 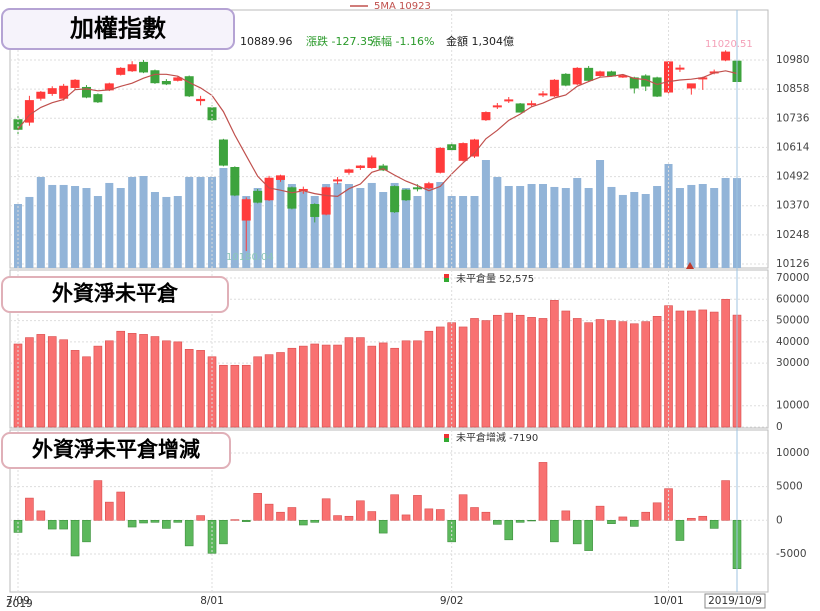 I want to click on y-tick-label: -5000, so click(x=791, y=554).